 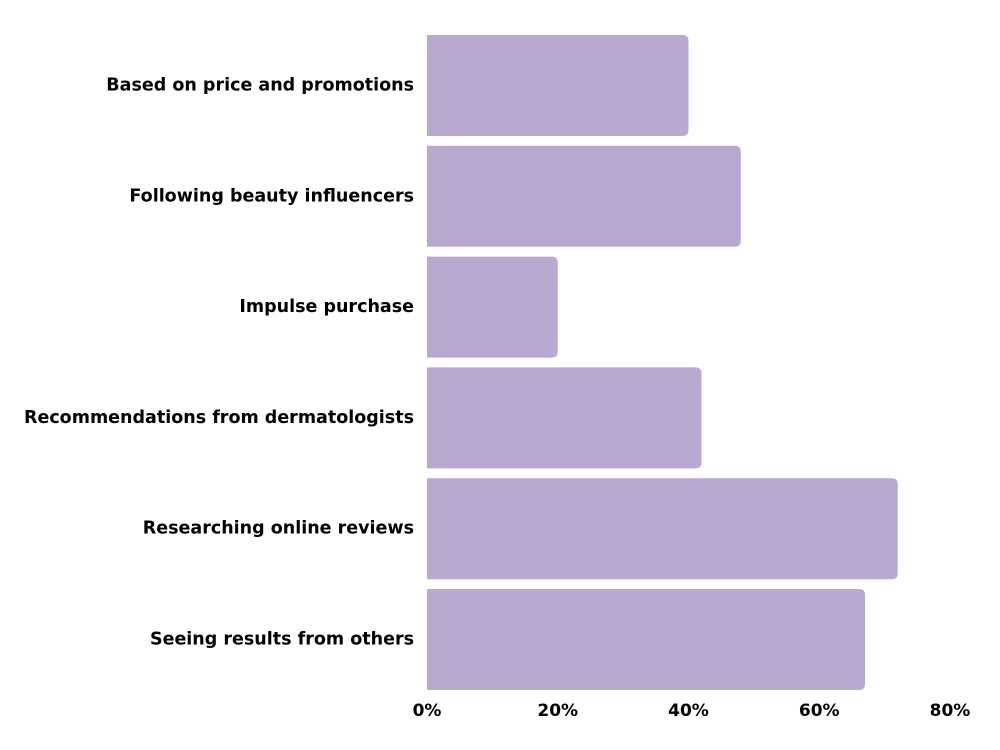 I want to click on category-label-seeing-results-from-others: Seeing results from others, so click(x=282, y=640).